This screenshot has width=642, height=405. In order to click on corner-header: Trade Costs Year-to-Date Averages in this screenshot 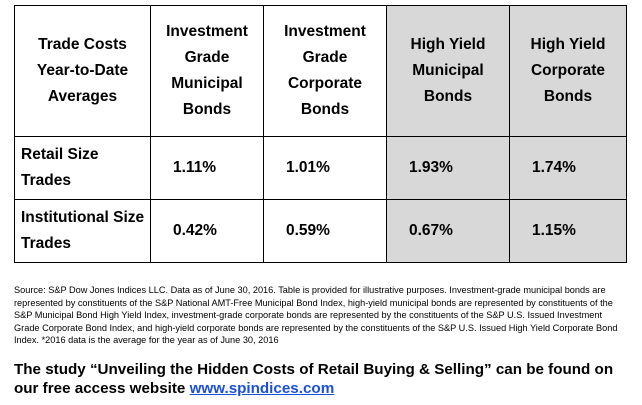, I will do `click(82, 71)`.